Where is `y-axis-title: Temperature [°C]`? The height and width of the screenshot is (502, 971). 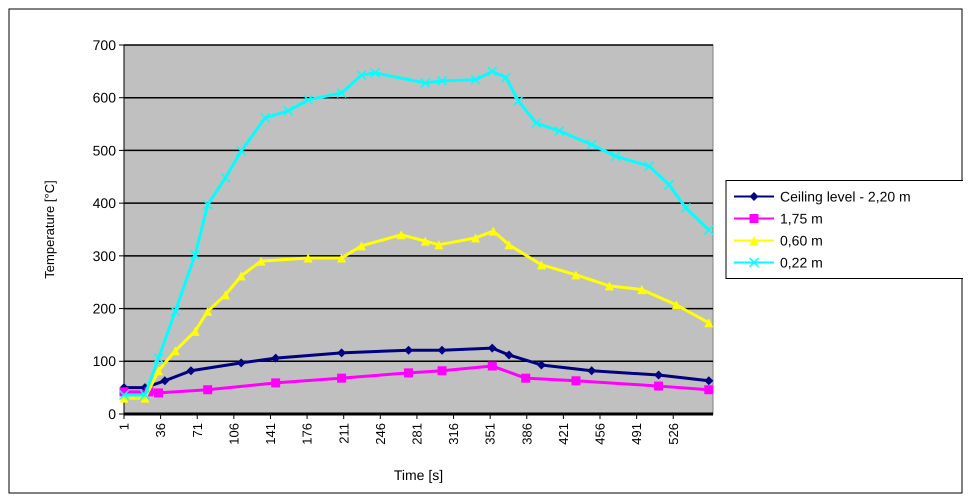
y-axis-title: Temperature [°C] is located at coordinates (49, 229).